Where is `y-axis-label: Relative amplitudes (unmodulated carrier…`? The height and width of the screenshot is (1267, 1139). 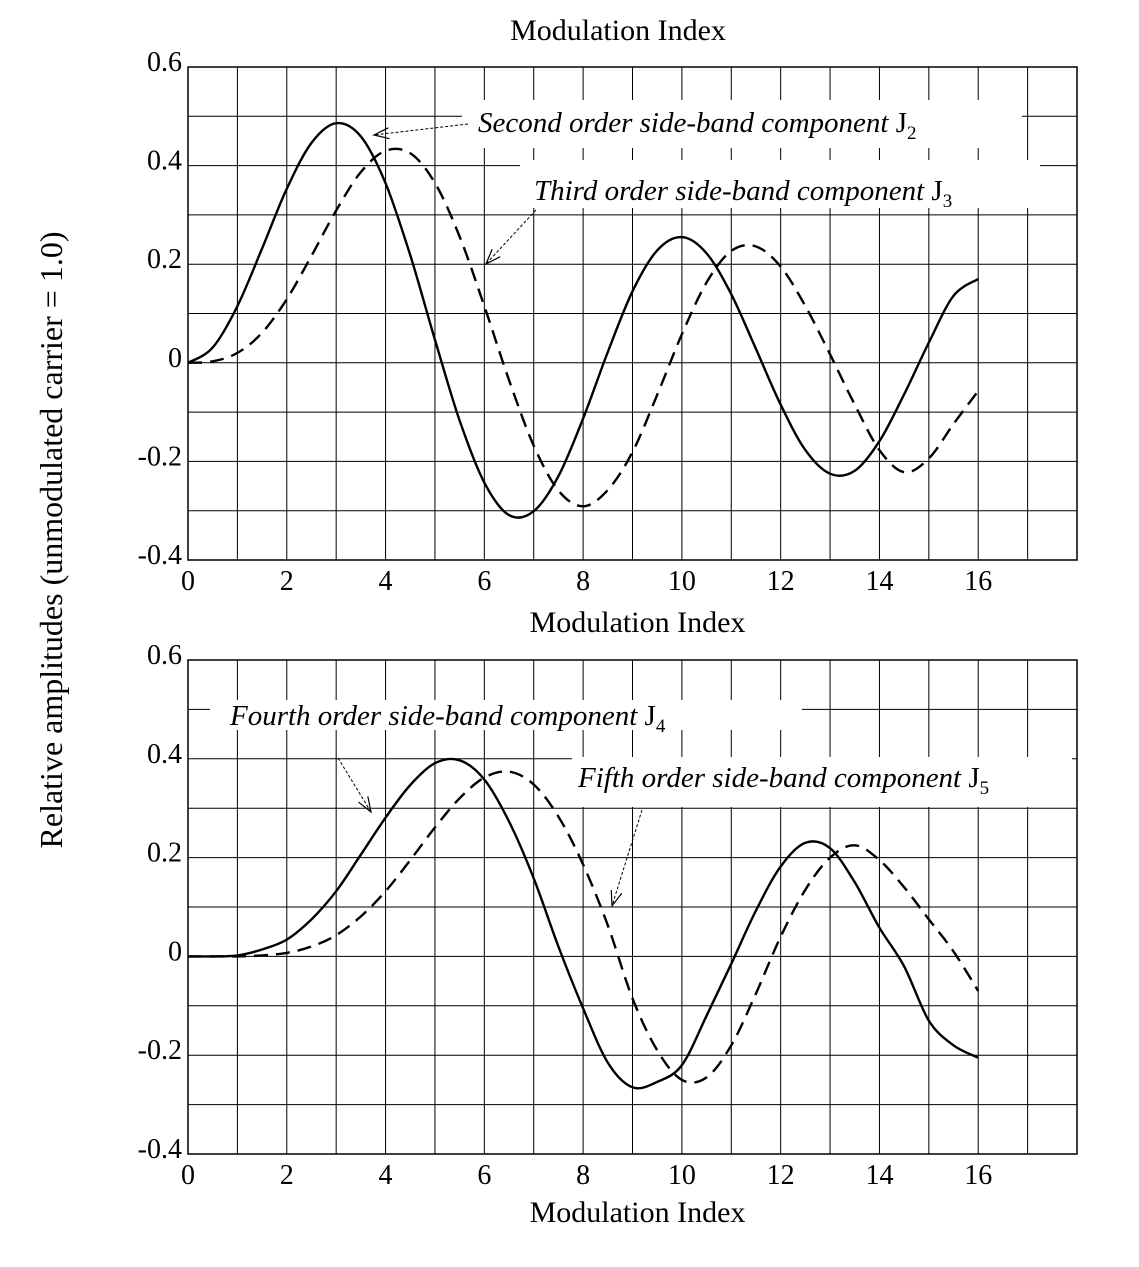
y-axis-label: Relative amplitudes (unmodulated carrier… is located at coordinates (51, 540).